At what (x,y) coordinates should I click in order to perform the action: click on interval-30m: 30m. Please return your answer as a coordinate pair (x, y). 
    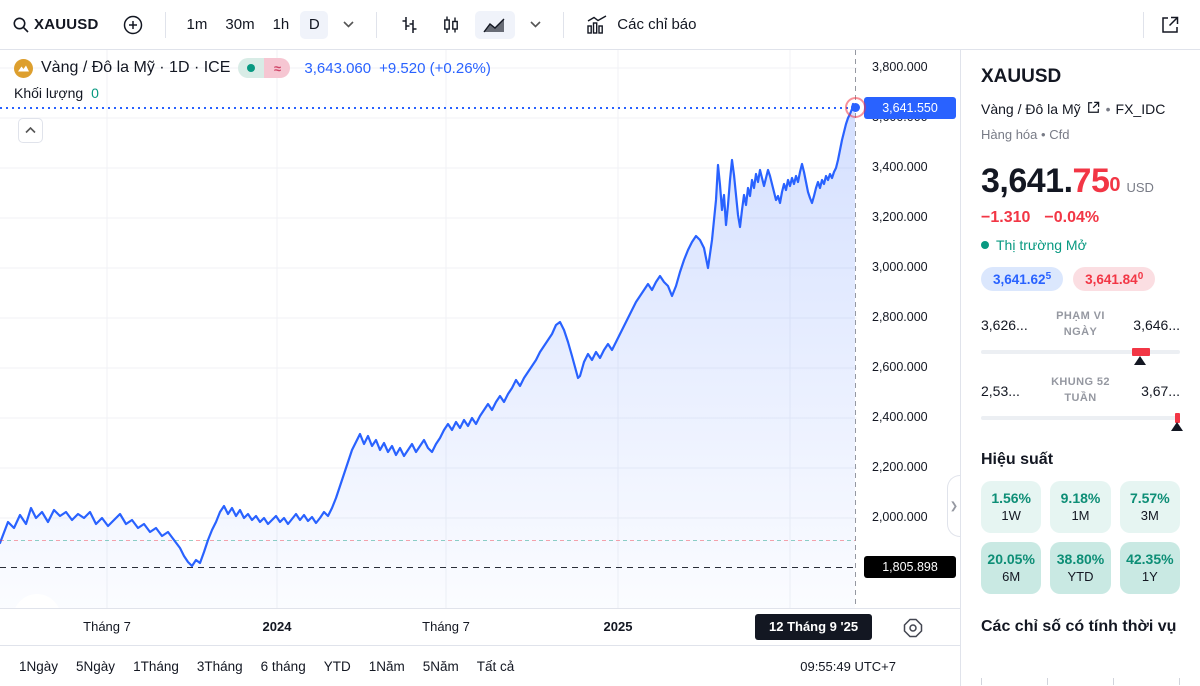
    Looking at the image, I should click on (239, 25).